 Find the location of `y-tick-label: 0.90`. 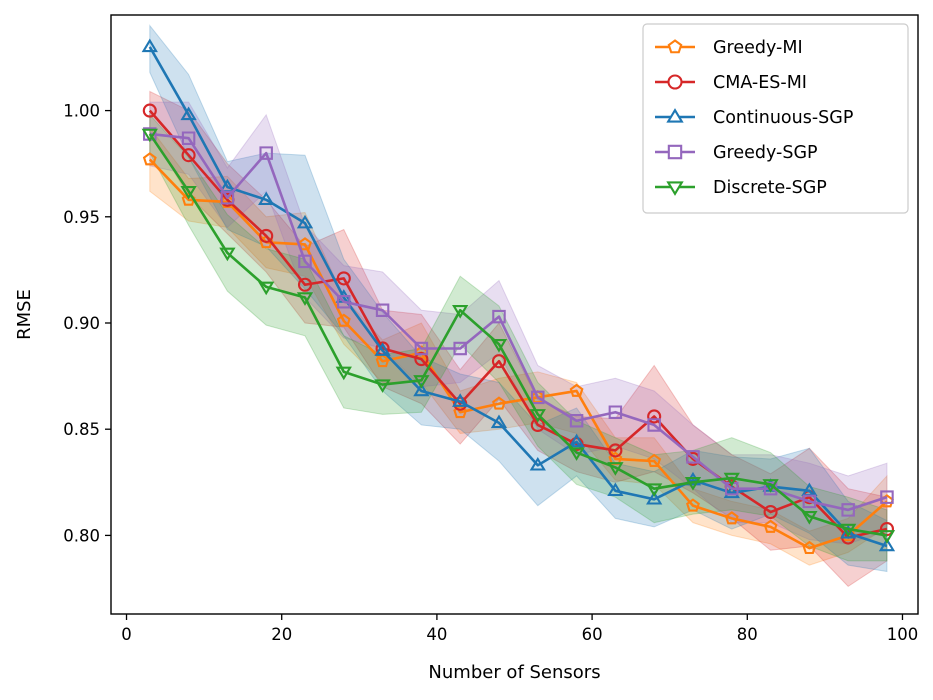

y-tick-label: 0.90 is located at coordinates (81, 323).